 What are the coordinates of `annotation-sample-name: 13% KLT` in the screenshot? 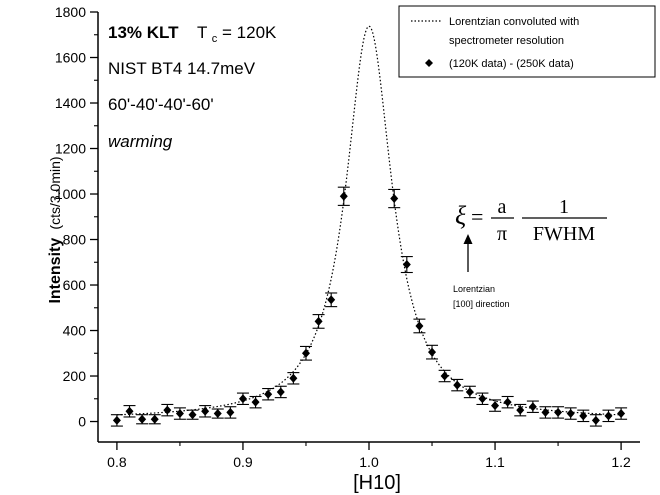 It's located at (143, 32).